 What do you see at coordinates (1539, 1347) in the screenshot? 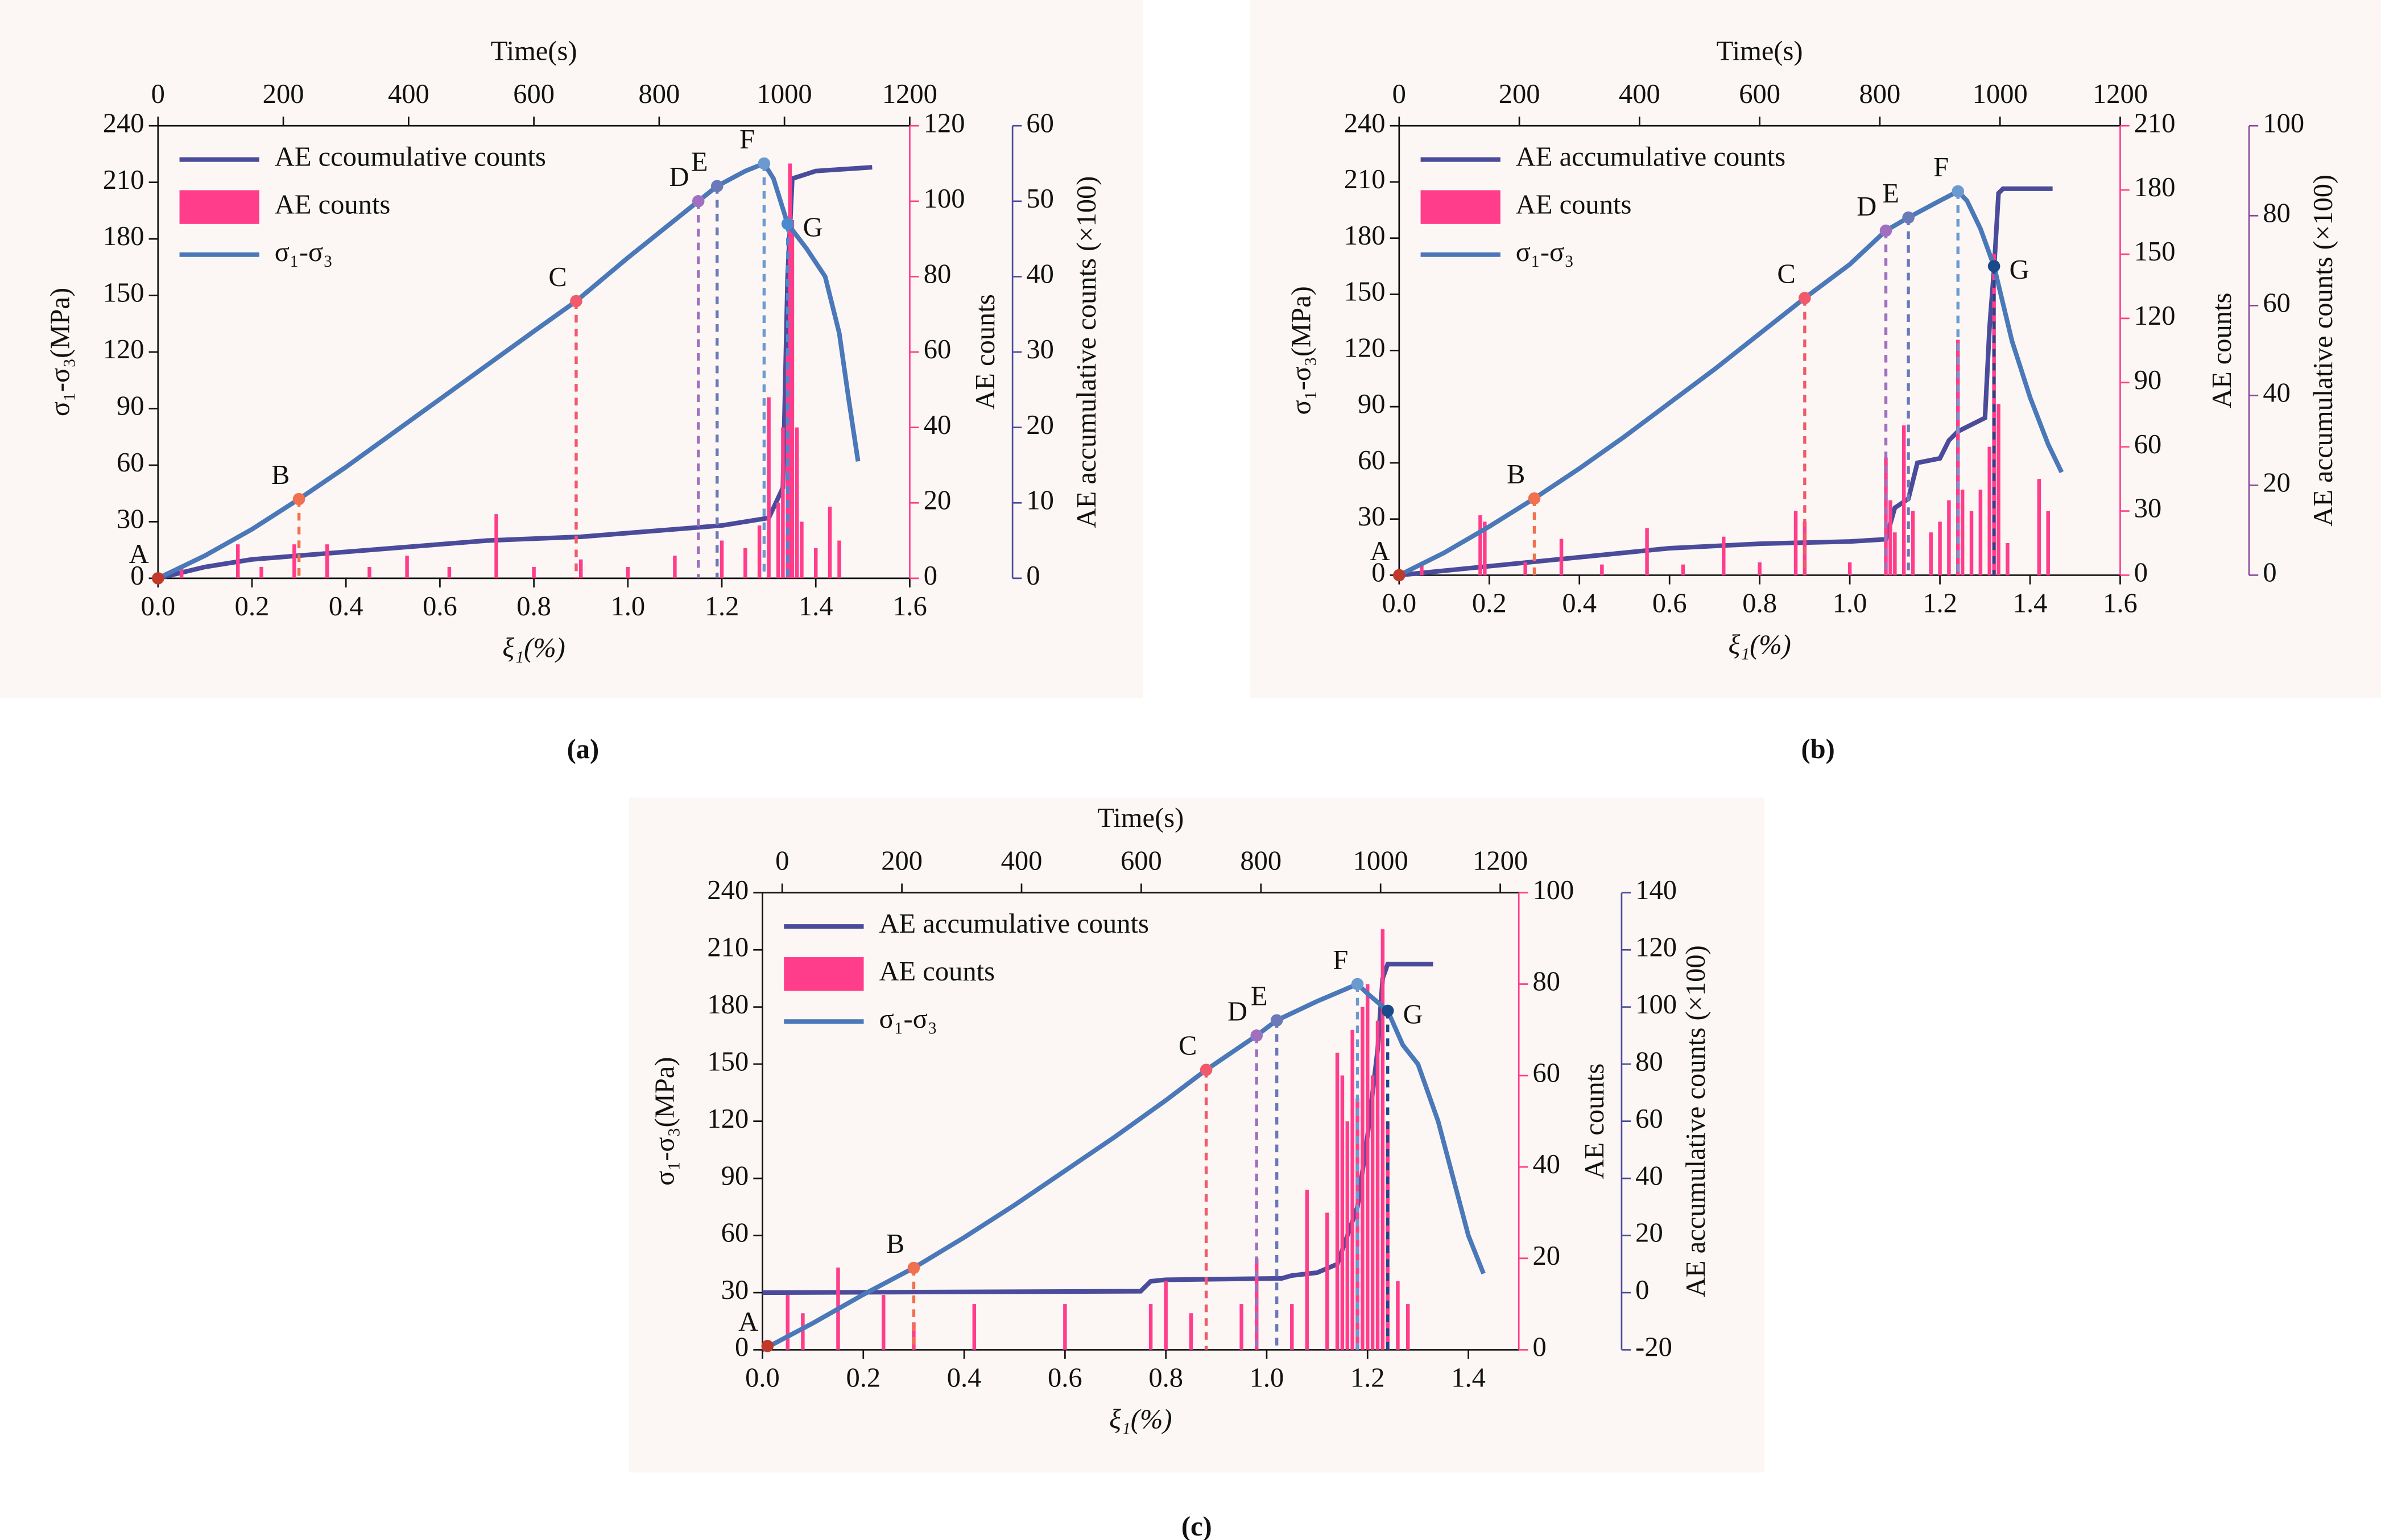
I see `y2-tick-label: 0` at bounding box center [1539, 1347].